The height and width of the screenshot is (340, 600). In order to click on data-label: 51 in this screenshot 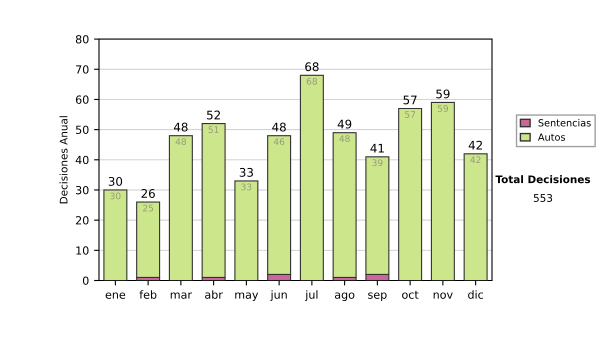, I will do `click(213, 129)`.